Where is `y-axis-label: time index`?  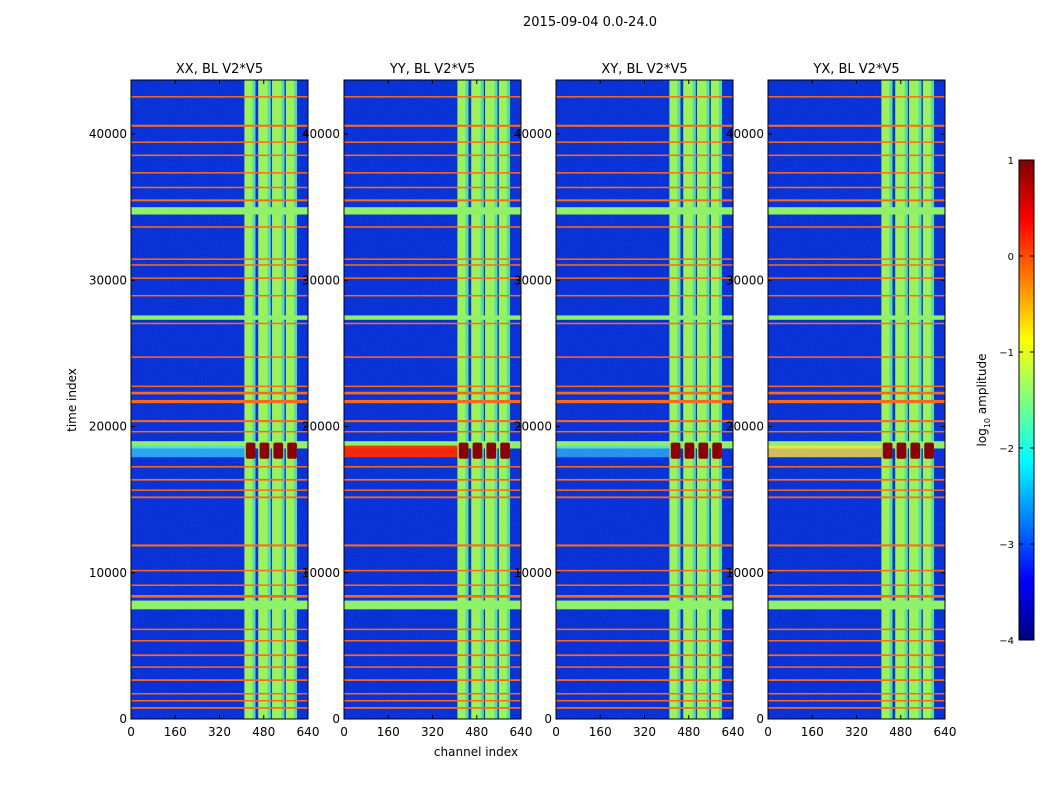
y-axis-label: time index is located at coordinates (72, 400).